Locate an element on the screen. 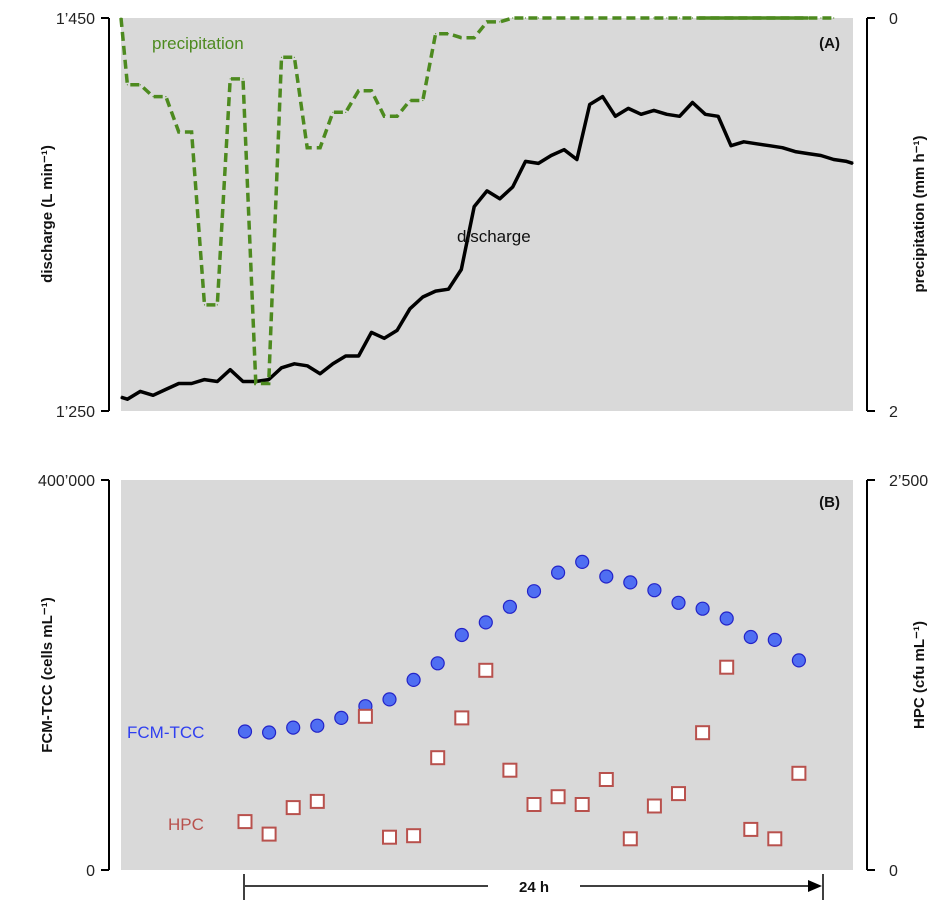  discharge-annotation: discharge is located at coordinates (494, 236).